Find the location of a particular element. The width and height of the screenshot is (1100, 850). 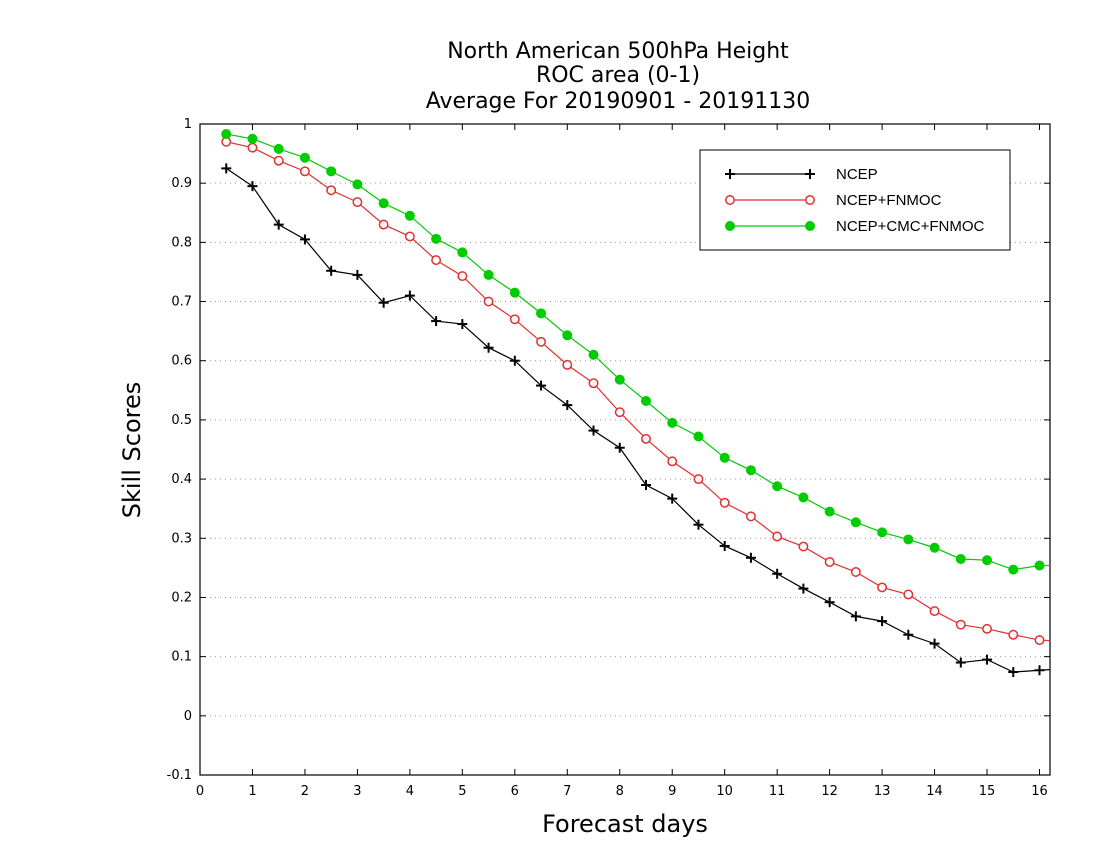

chart-title-line-1: North American 500hPa Height is located at coordinates (618, 51).